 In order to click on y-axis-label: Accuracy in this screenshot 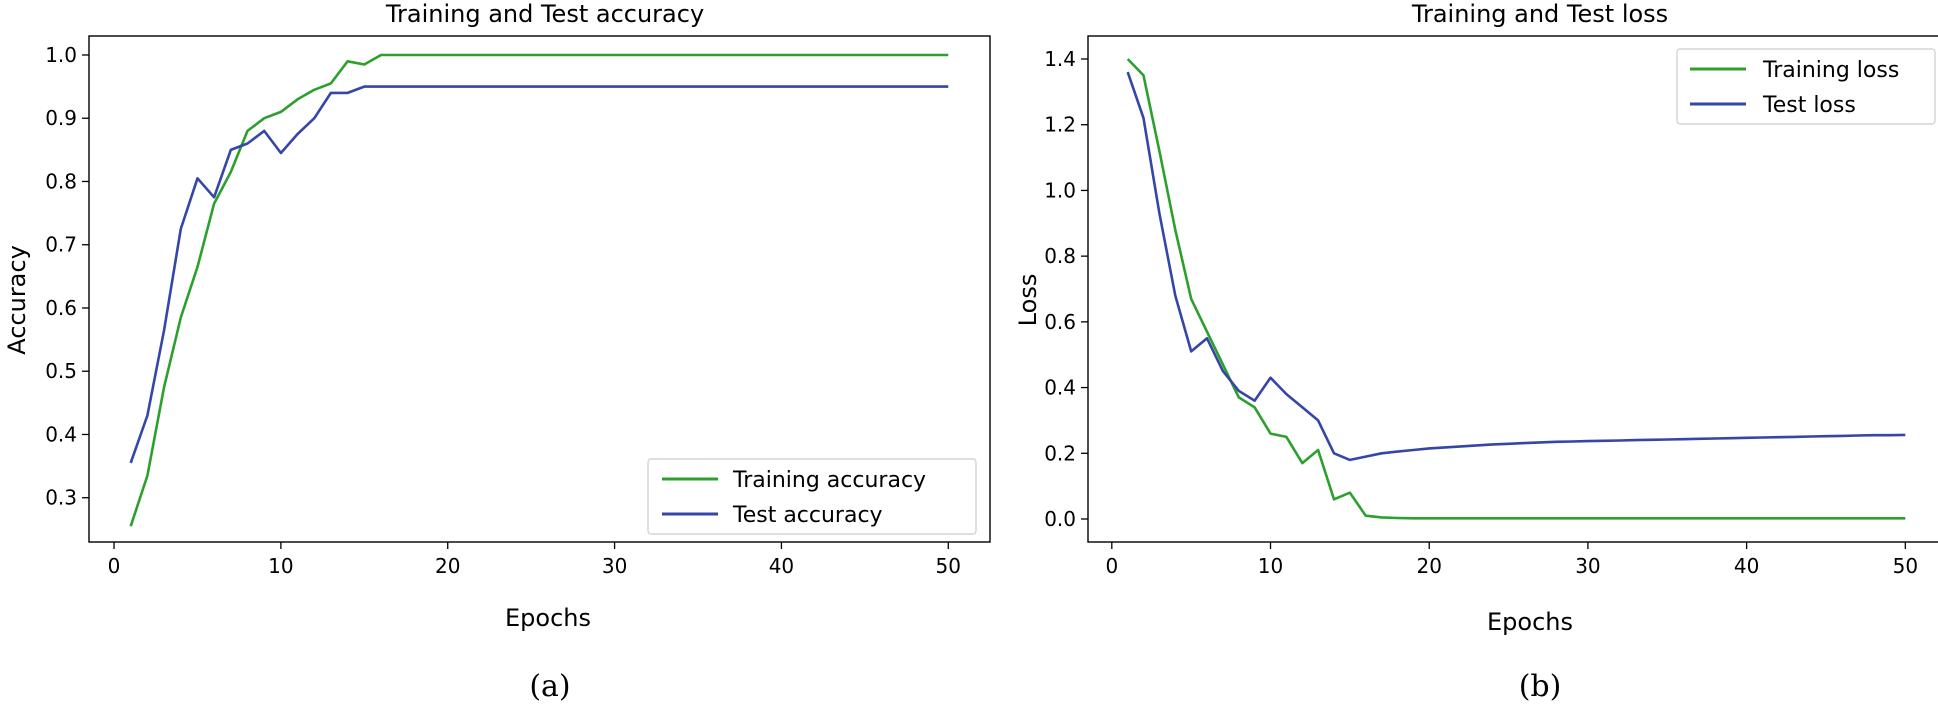, I will do `click(17, 300)`.